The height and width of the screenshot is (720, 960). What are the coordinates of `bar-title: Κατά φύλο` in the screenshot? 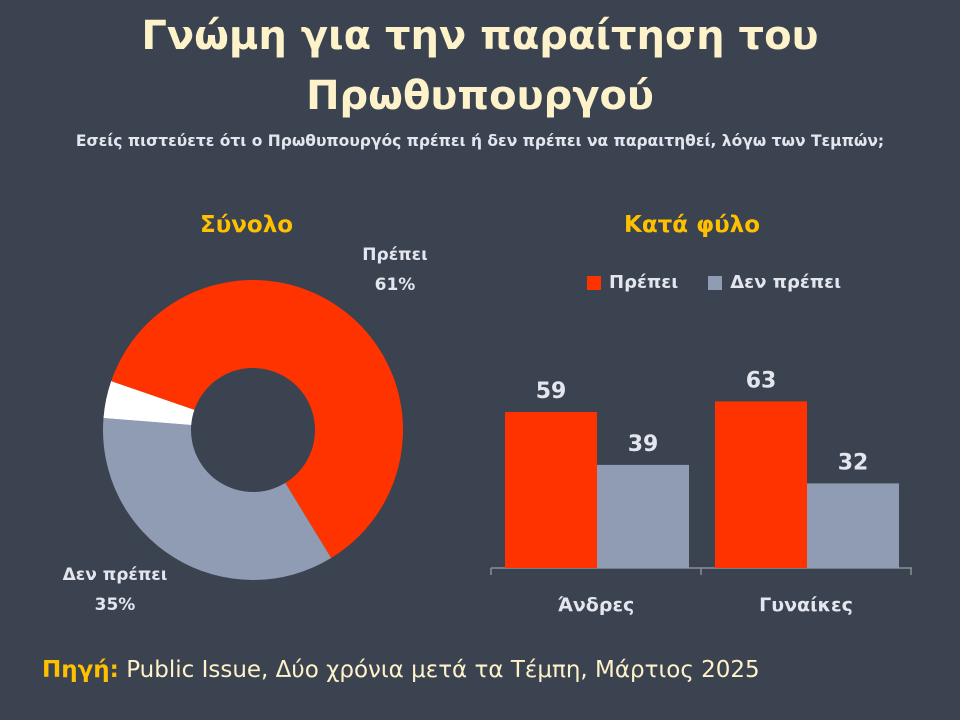 It's located at (692, 225).